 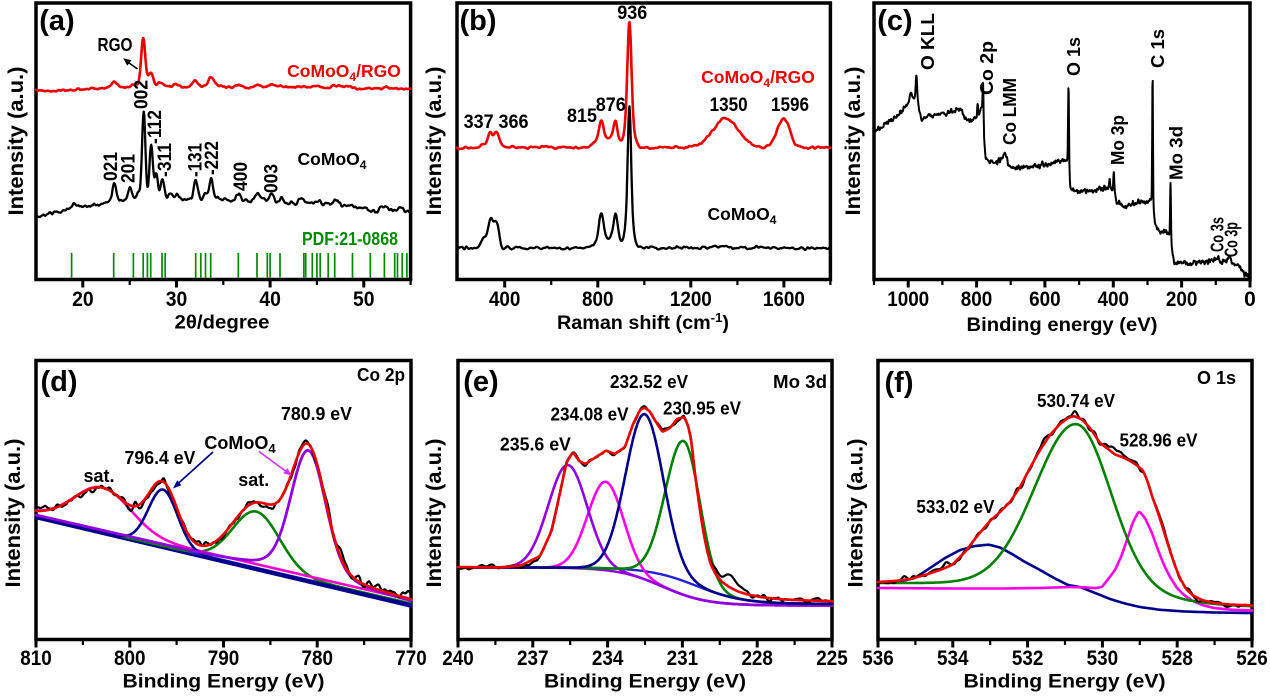 What do you see at coordinates (1118, 140) in the screenshot?
I see `svg-text: Mo 3p` at bounding box center [1118, 140].